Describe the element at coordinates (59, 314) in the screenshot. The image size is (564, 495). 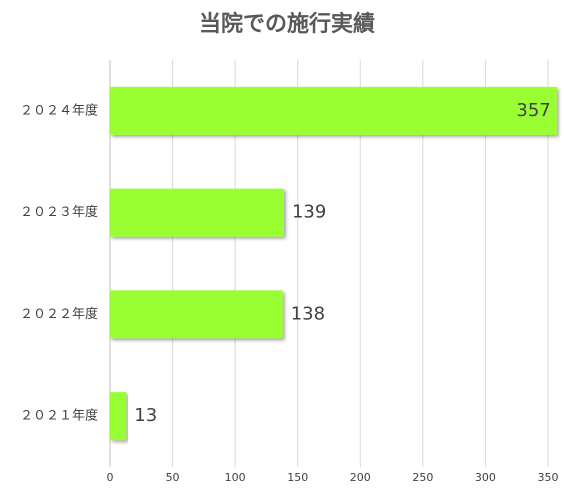
I see `y-tick-label: ２０２２年度` at that location.